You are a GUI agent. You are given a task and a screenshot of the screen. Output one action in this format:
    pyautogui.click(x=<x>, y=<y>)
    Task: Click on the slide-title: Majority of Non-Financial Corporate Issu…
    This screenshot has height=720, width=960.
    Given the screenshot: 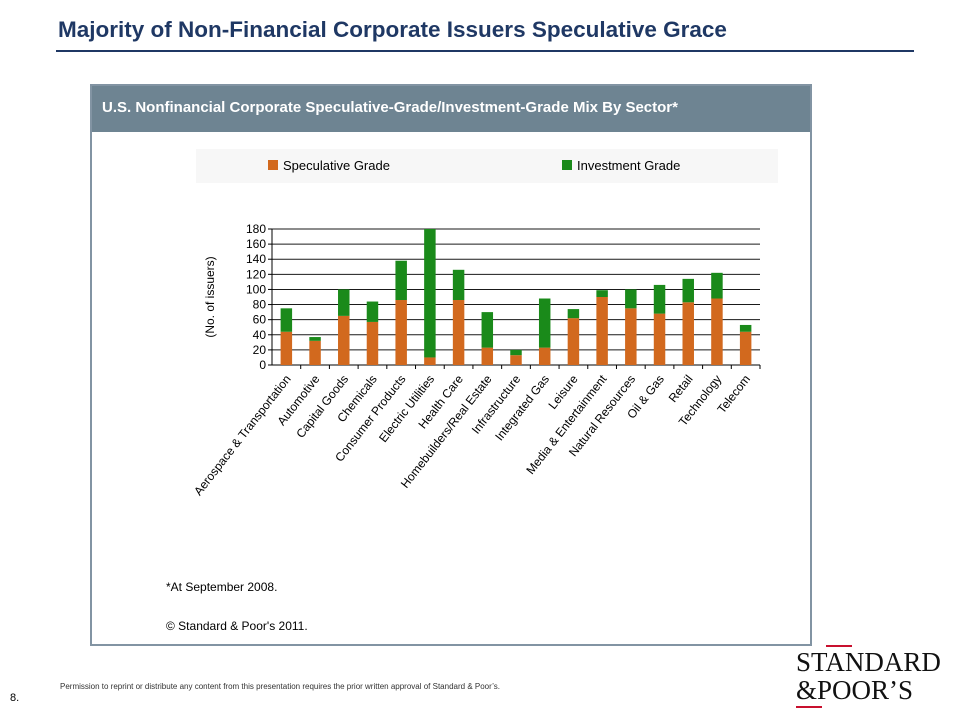 What is the action you would take?
    pyautogui.click(x=392, y=29)
    